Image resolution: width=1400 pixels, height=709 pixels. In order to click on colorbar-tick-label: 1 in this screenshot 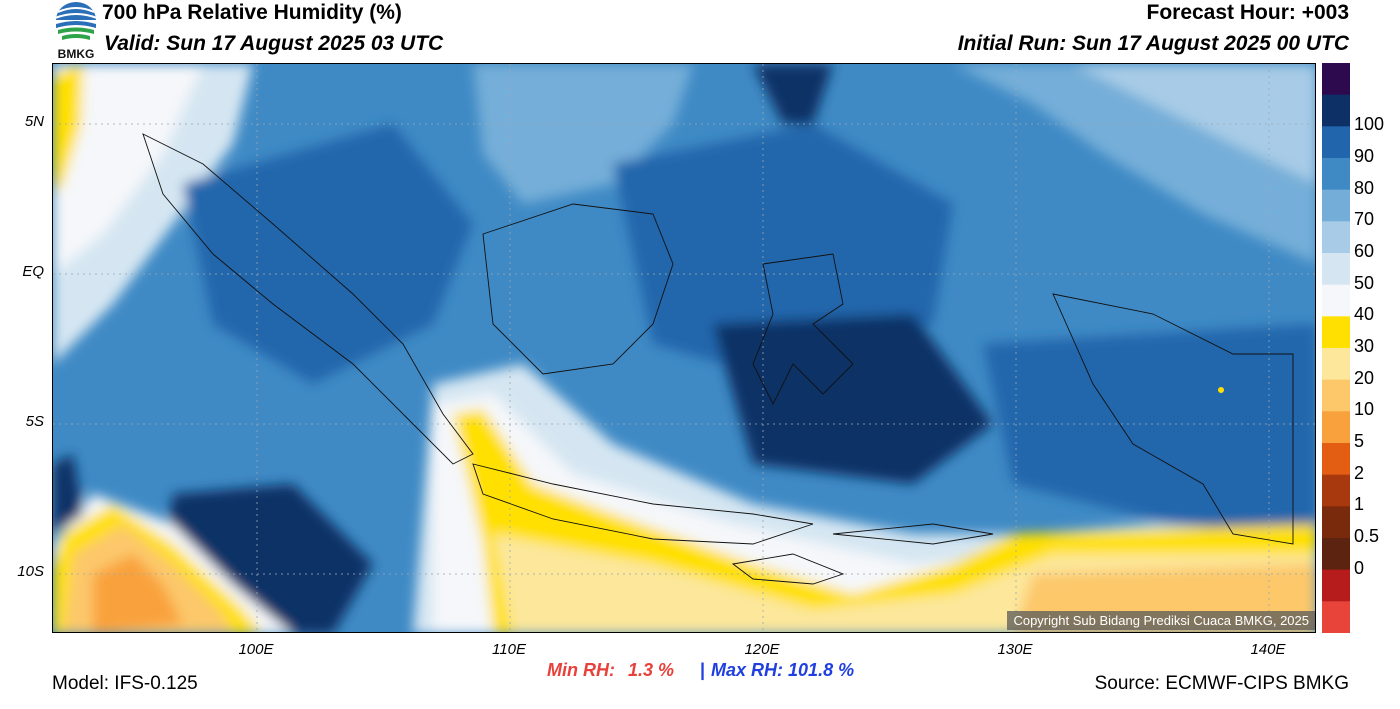, I will do `click(1359, 504)`.